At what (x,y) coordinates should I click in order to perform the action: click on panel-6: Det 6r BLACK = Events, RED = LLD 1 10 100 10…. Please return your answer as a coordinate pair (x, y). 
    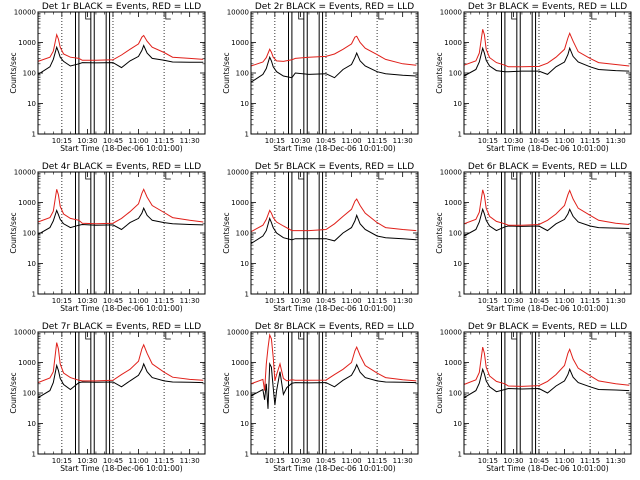
    Looking at the image, I should click on (533, 237).